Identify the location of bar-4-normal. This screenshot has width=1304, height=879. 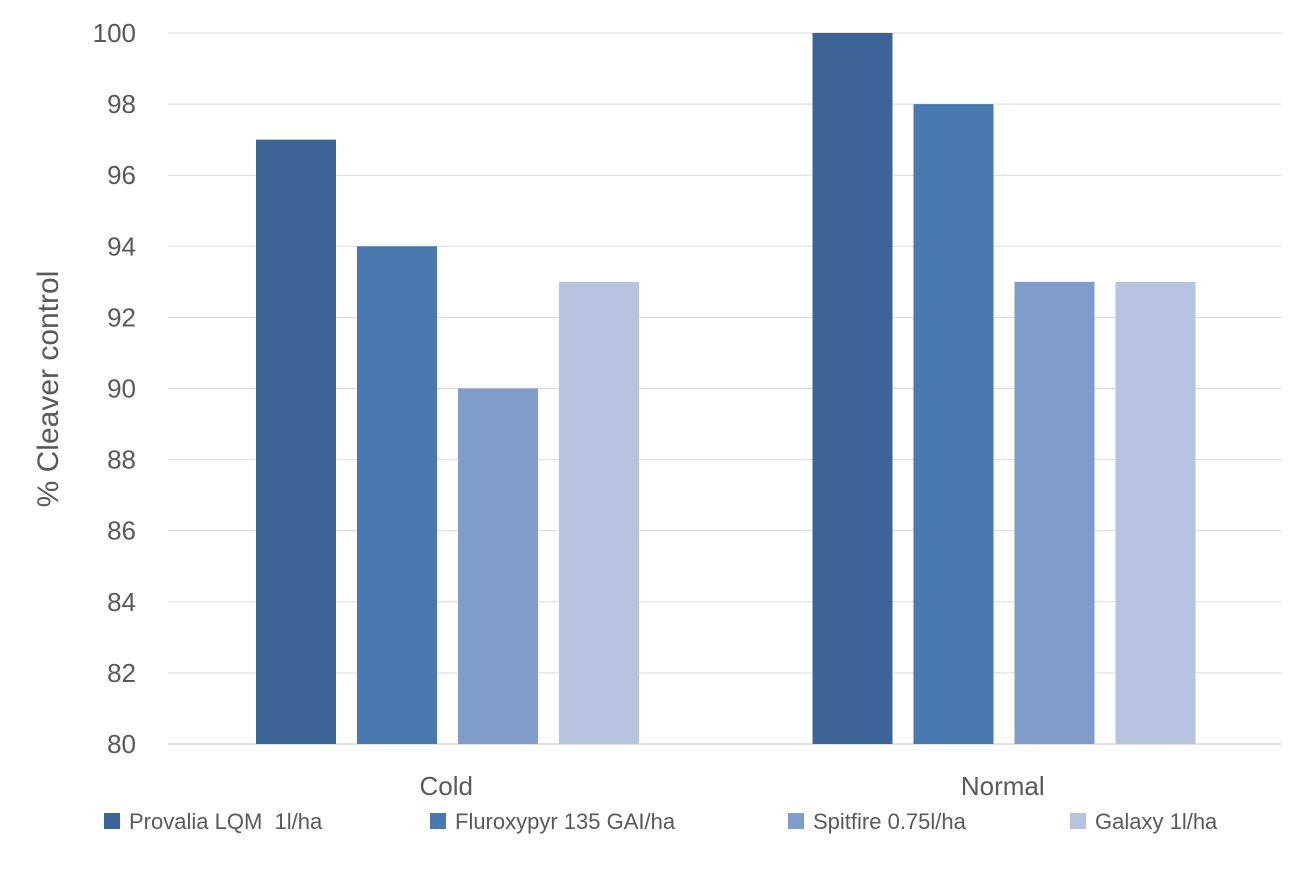
(1155, 512).